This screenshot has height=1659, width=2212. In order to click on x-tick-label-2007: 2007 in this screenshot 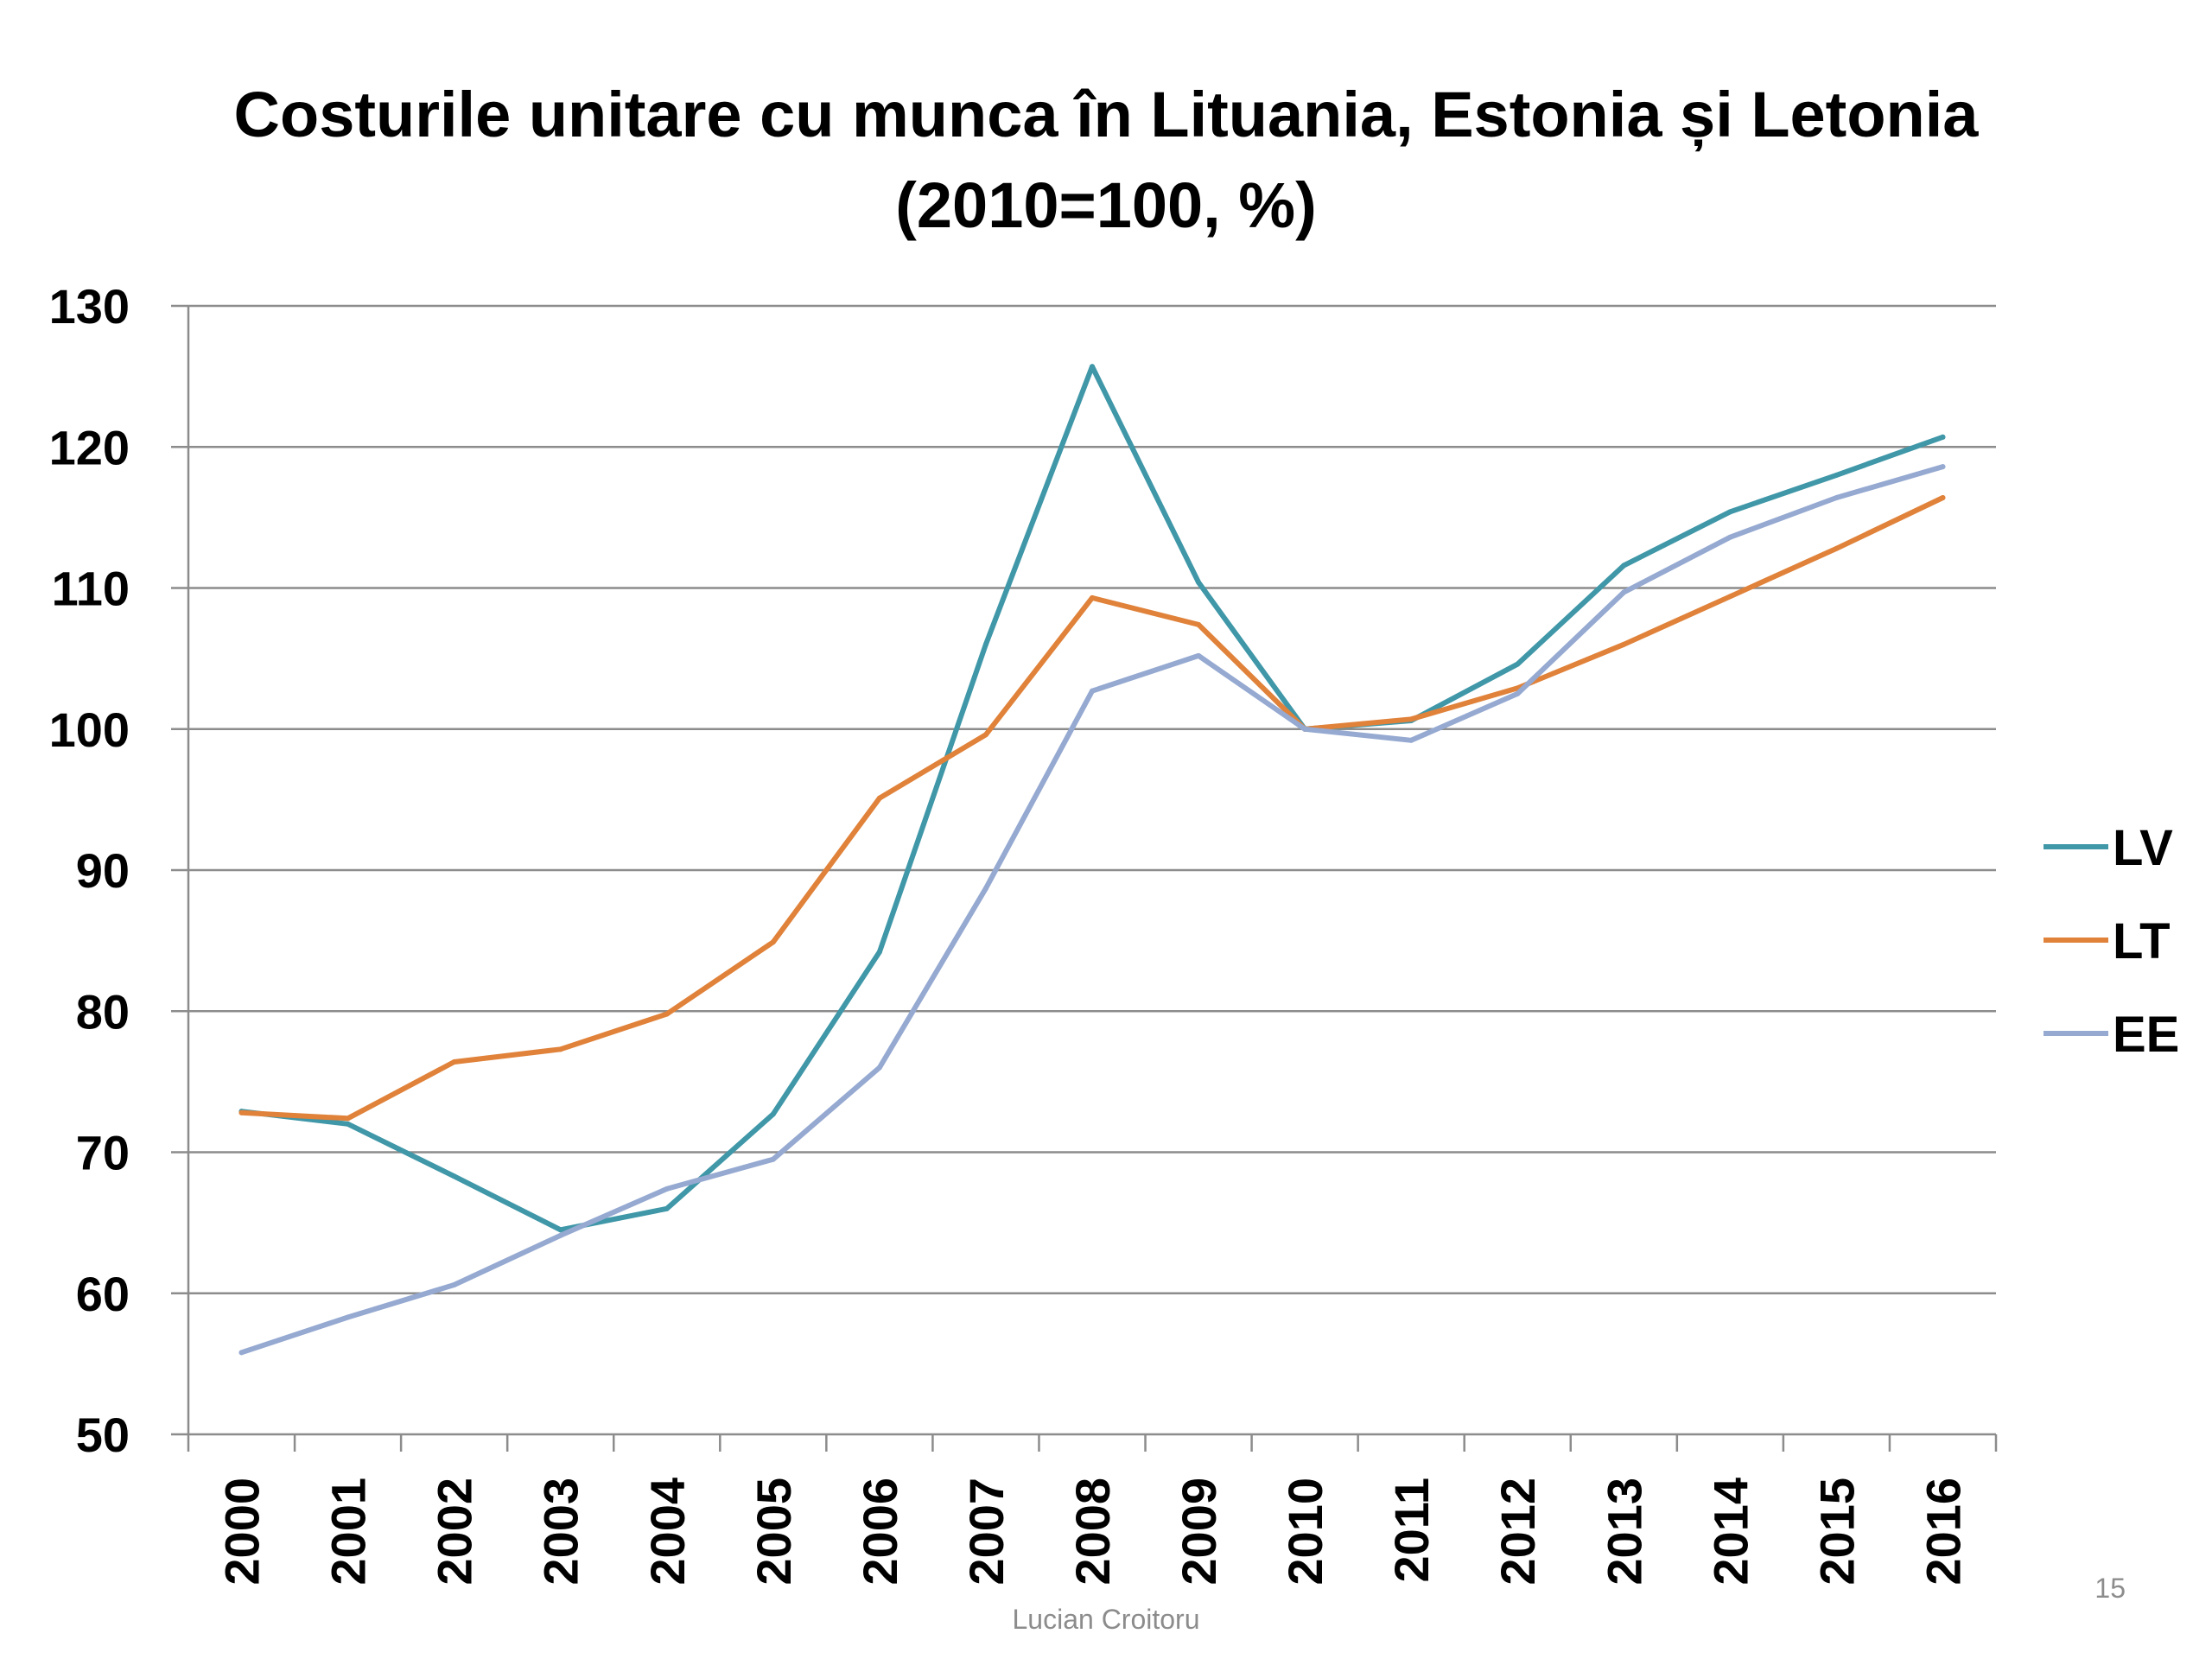, I will do `click(986, 1532)`.